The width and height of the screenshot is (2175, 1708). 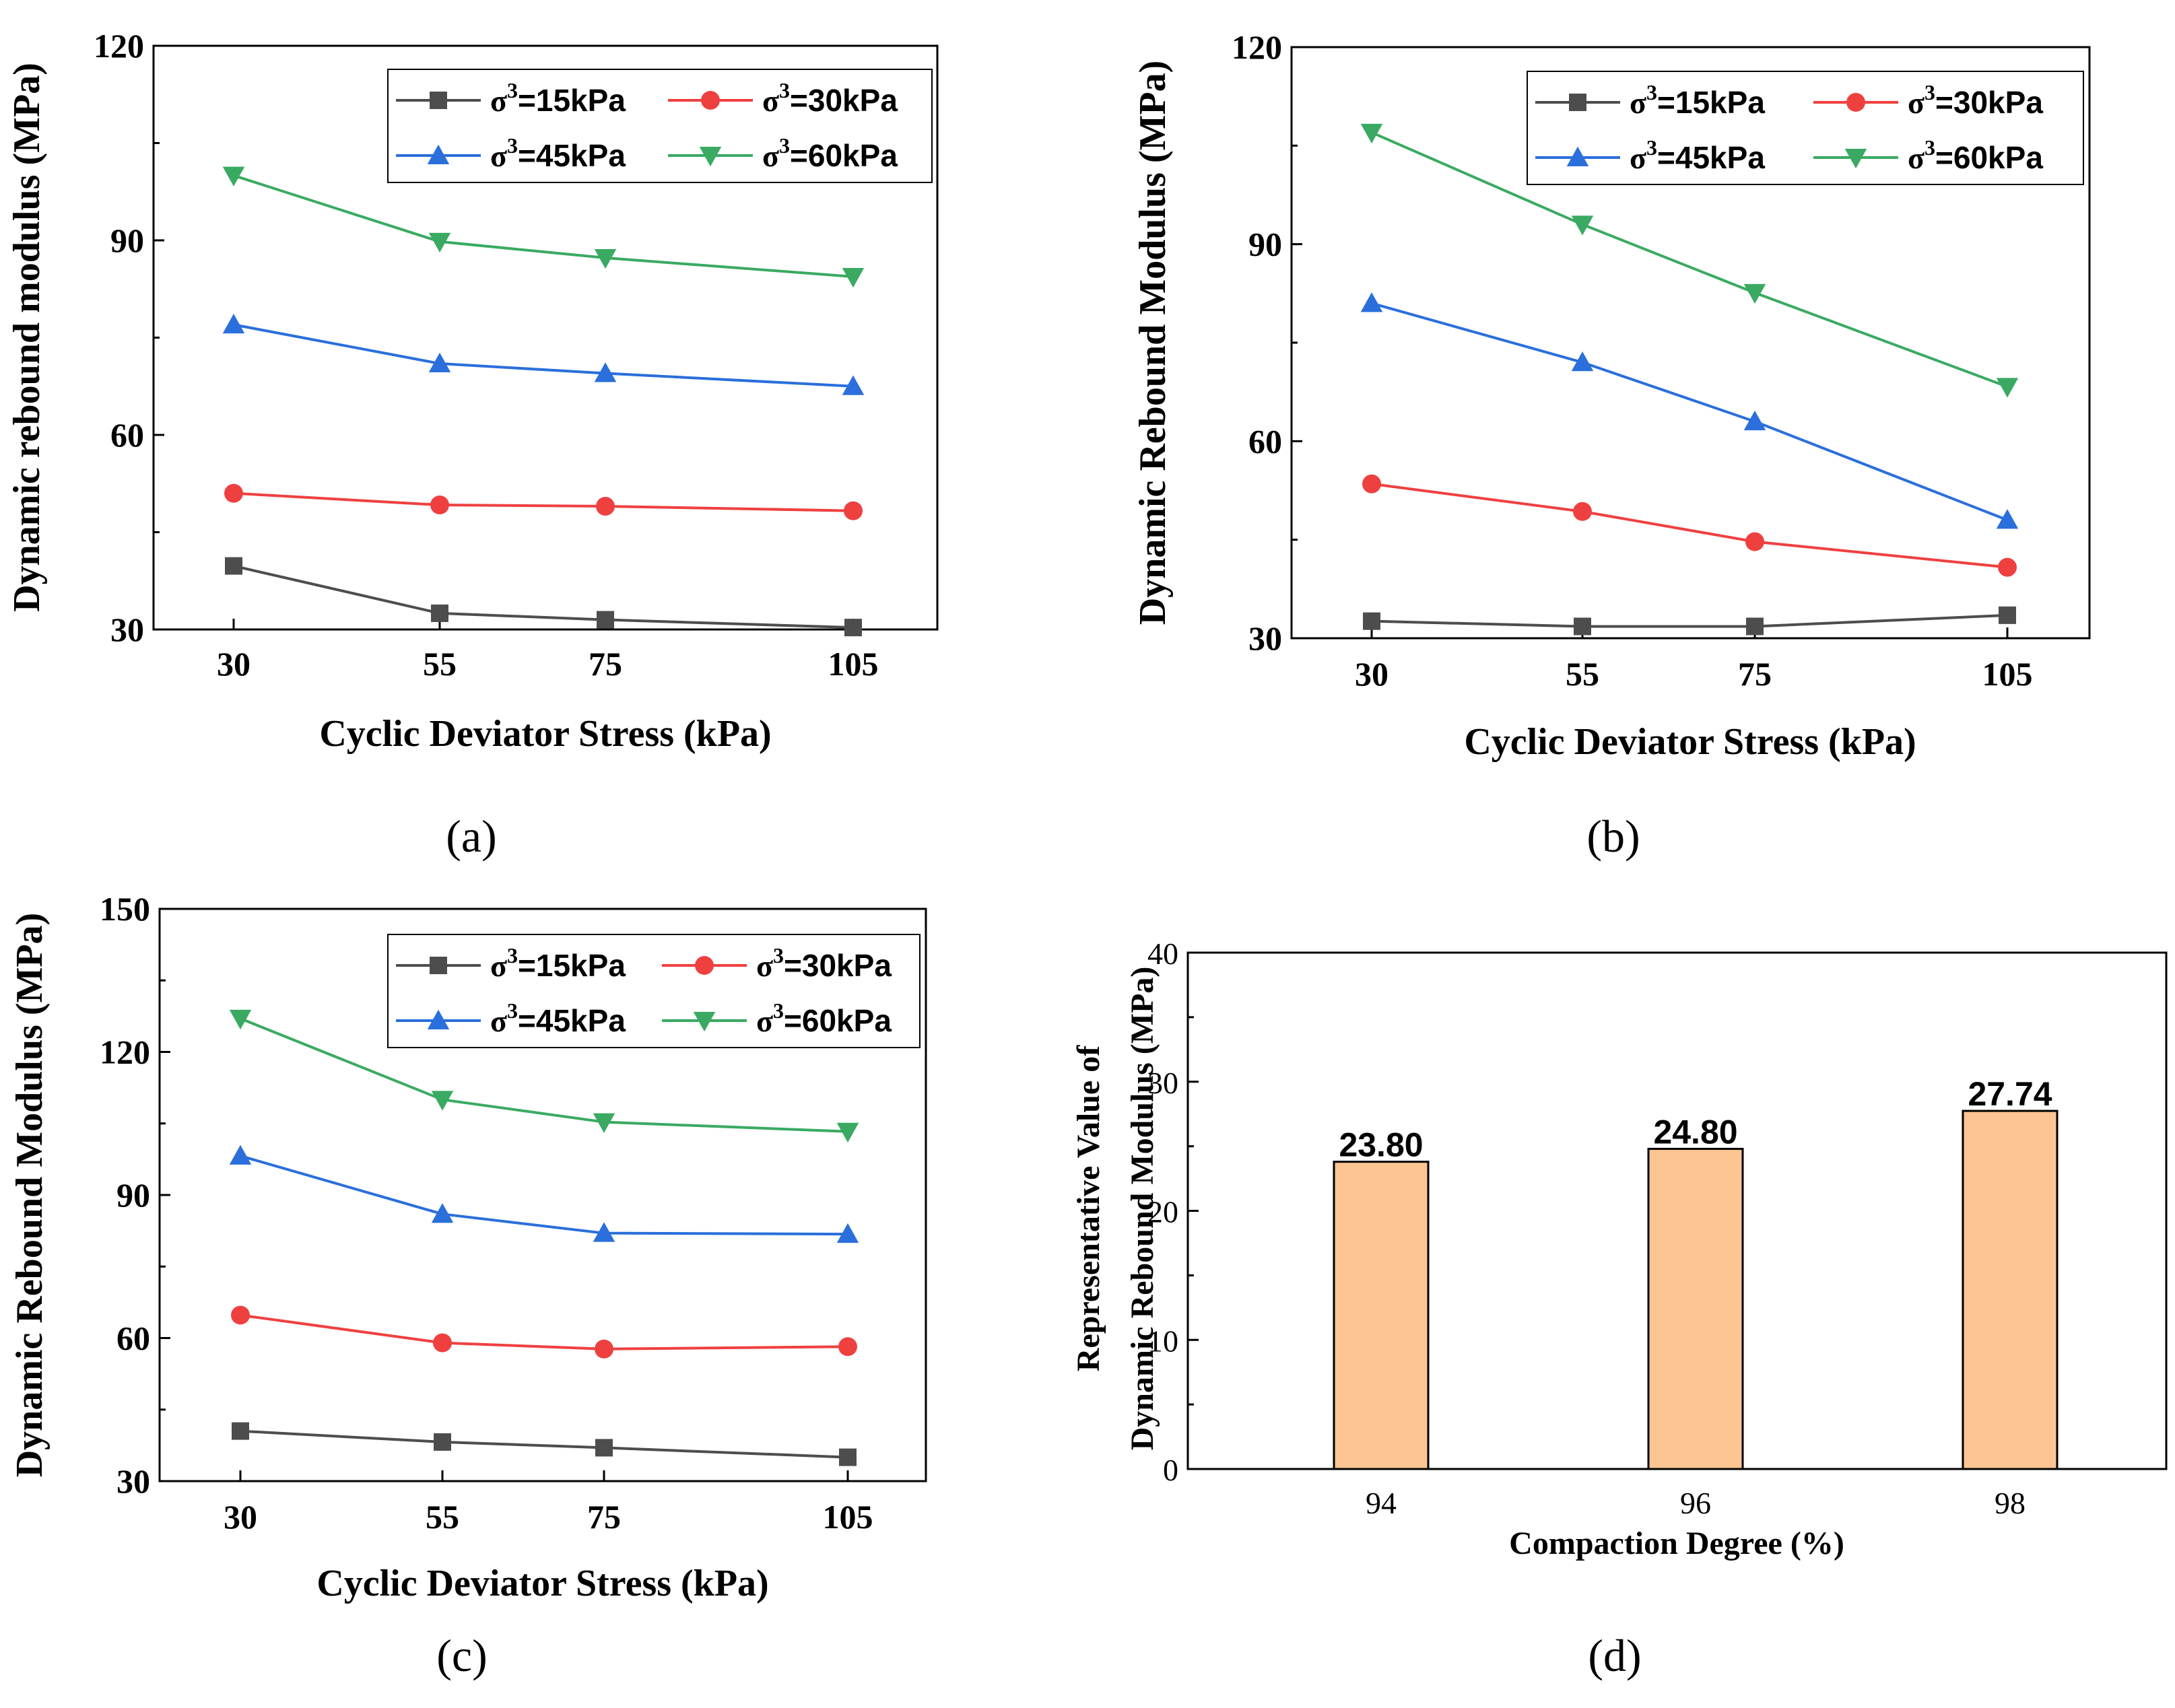 What do you see at coordinates (542, 1583) in the screenshot?
I see `x-axis-title-c: Cyclic Deviator Stress (kPa)` at bounding box center [542, 1583].